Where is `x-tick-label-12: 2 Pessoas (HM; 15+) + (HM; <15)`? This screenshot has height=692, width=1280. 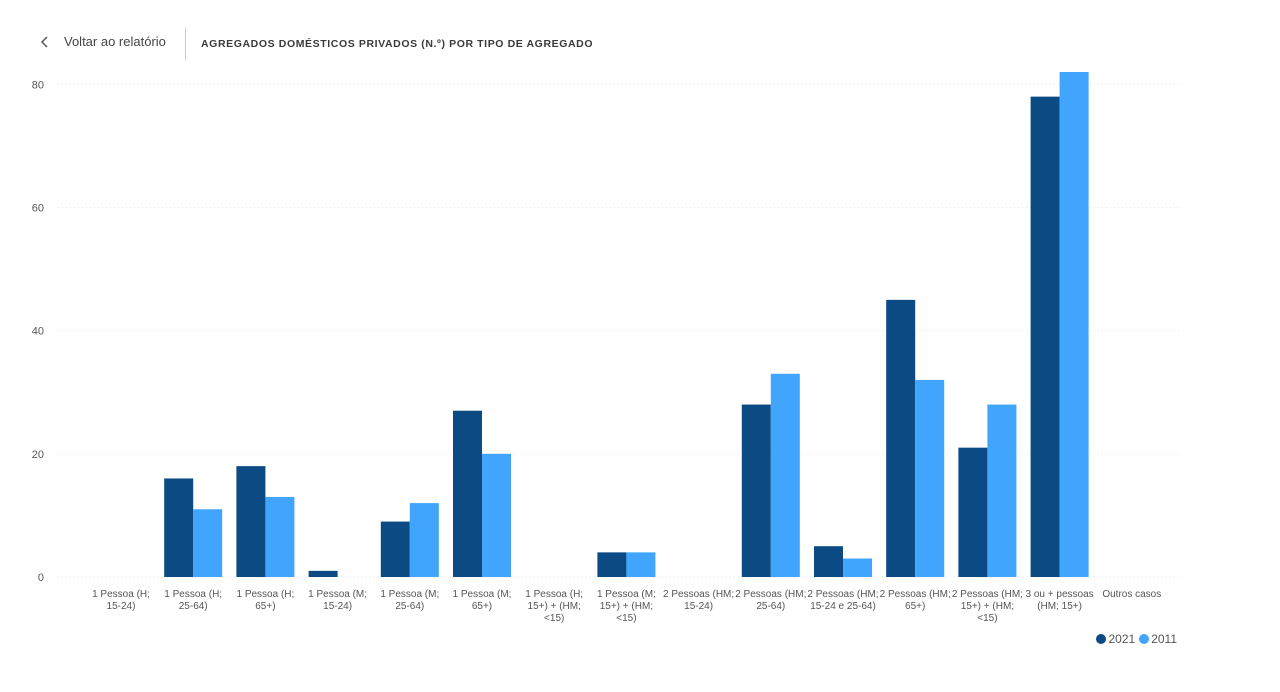
x-tick-label-12: 2 Pessoas (HM; 15+) + (HM; <15) is located at coordinates (987, 606).